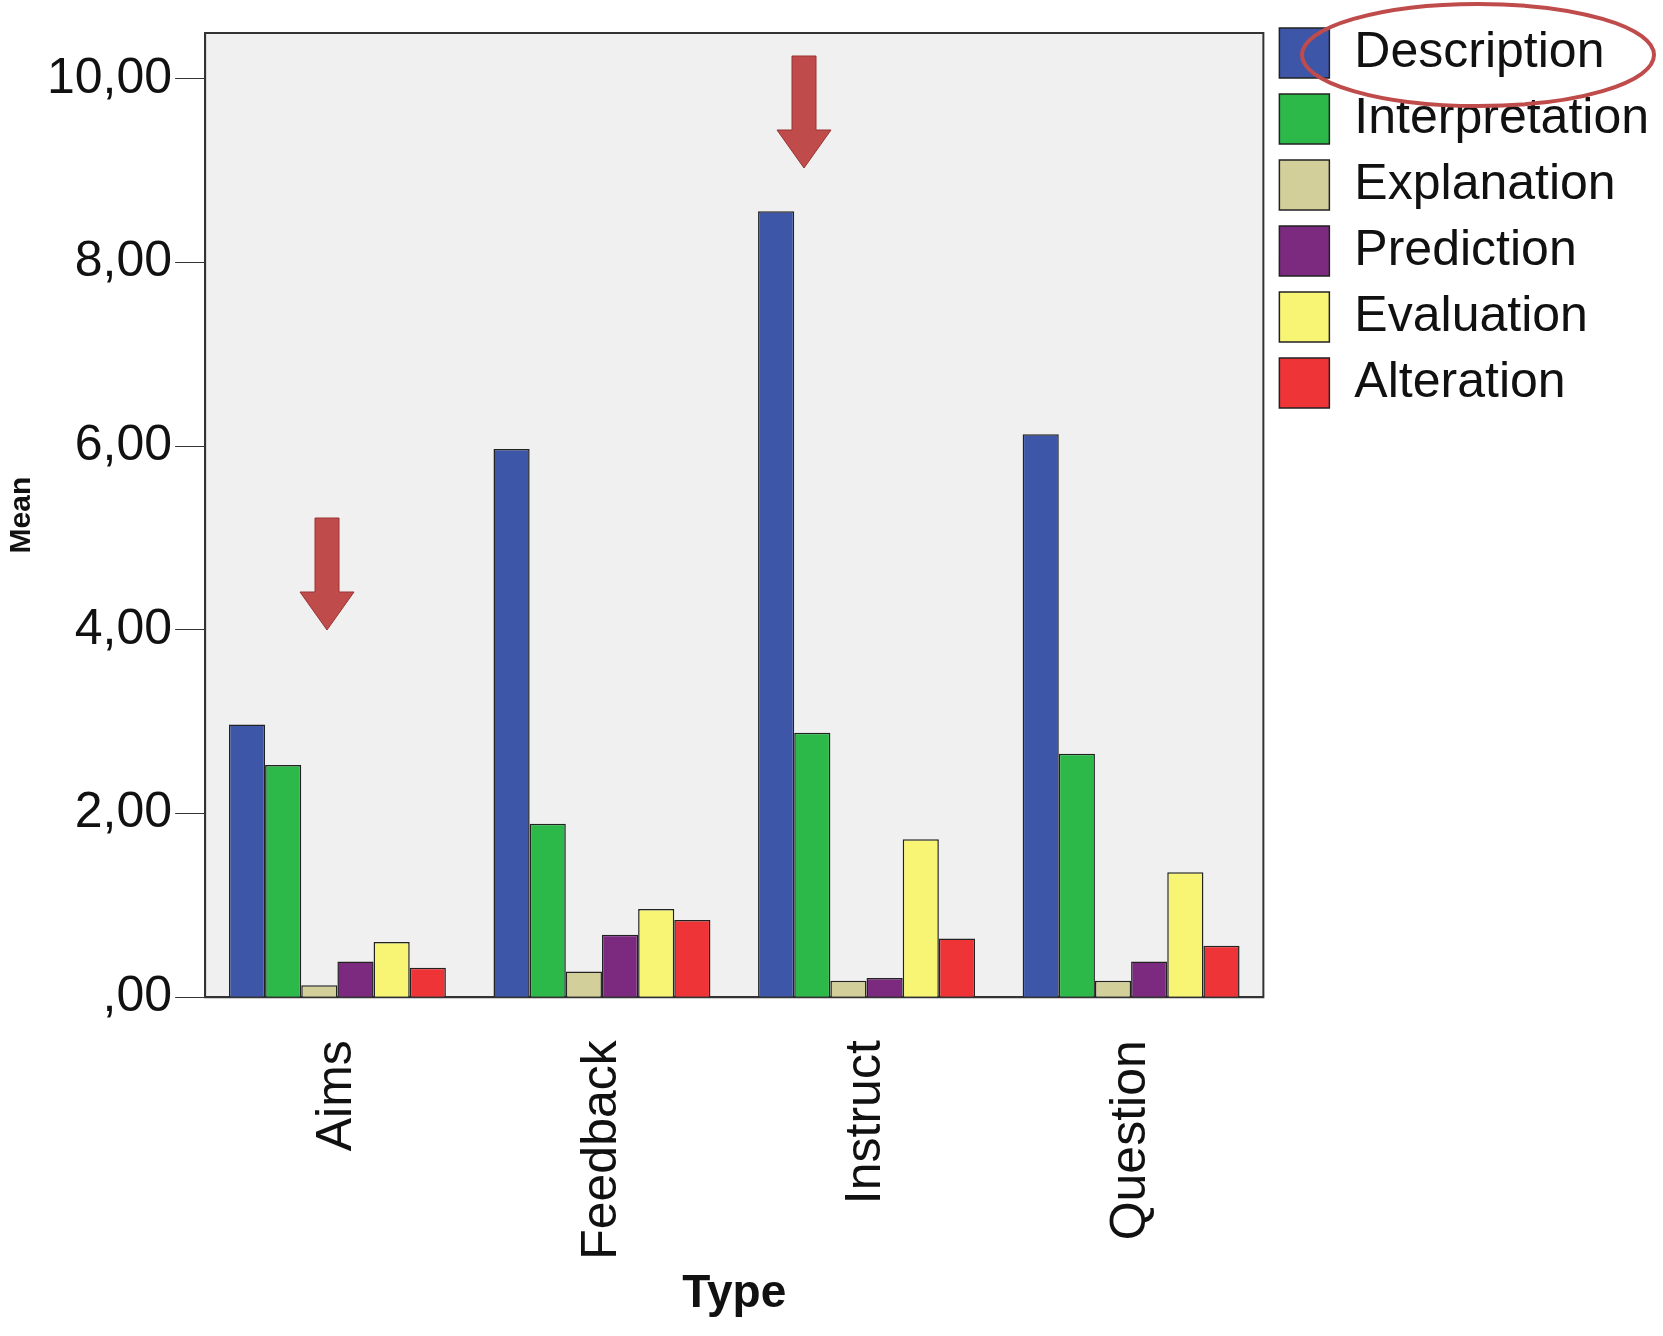 The height and width of the screenshot is (1336, 1663). What do you see at coordinates (1127, 1140) in the screenshot?
I see `x-tick-label: Question` at bounding box center [1127, 1140].